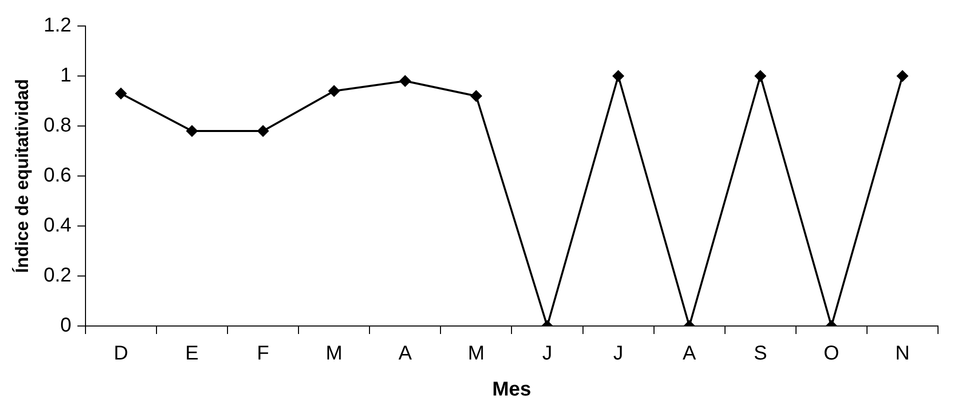 The image size is (957, 414). I want to click on y-tick-label: 1.2, so click(58, 25).